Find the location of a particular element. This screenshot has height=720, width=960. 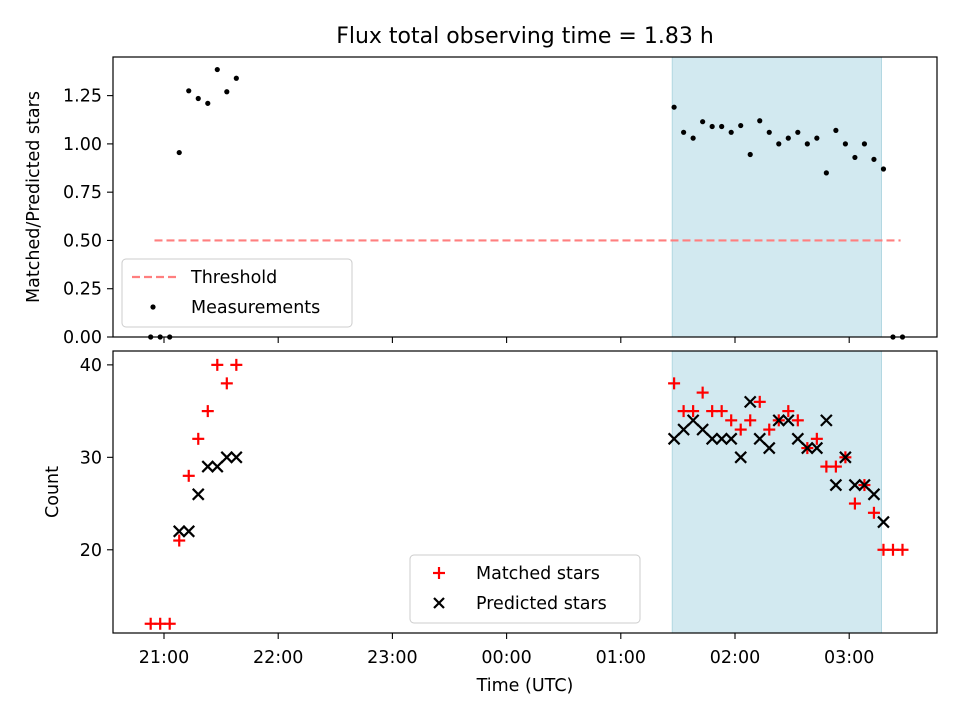

x-tick-label: 01:00 is located at coordinates (621, 658).